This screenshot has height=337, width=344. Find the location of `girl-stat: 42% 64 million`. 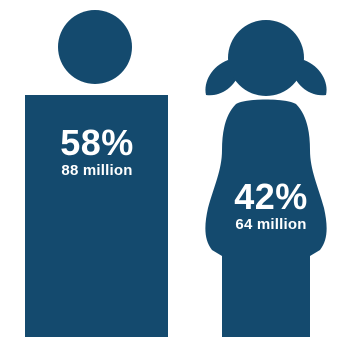

girl-stat: 42% 64 million is located at coordinates (271, 205).